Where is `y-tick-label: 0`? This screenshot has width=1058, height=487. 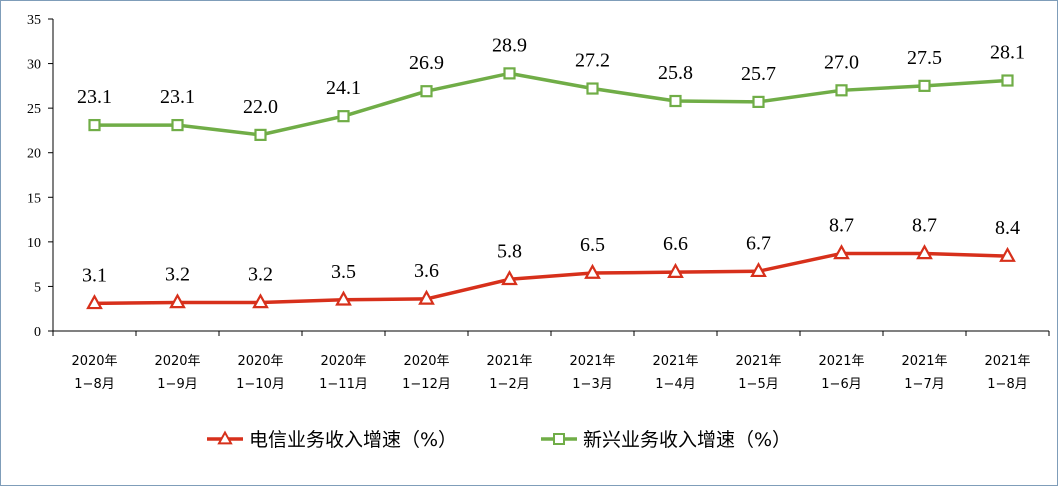
y-tick-label: 0 is located at coordinates (37, 332).